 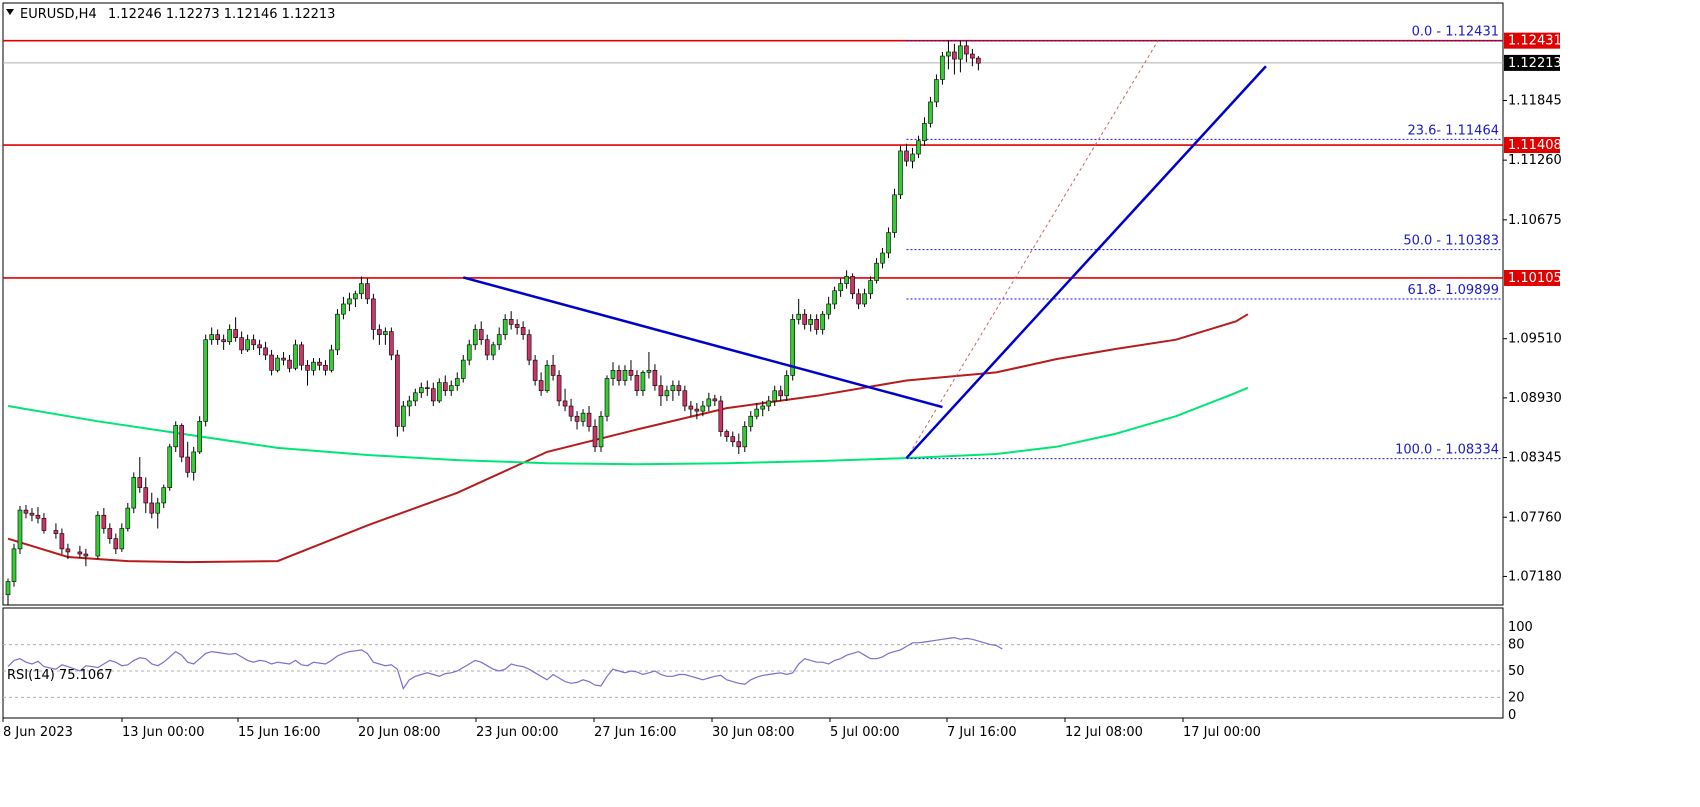 I want to click on fib-level-label: 50.0 - 1.10383, so click(x=1451, y=241).